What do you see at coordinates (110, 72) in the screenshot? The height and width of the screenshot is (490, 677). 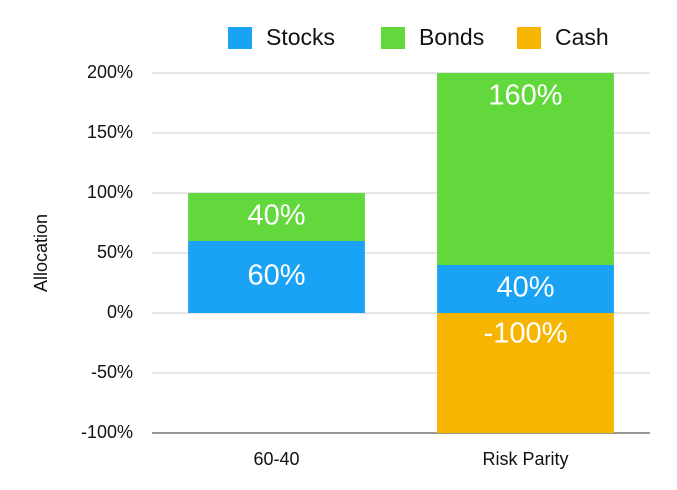 I see `y-tick-label: 200%` at bounding box center [110, 72].